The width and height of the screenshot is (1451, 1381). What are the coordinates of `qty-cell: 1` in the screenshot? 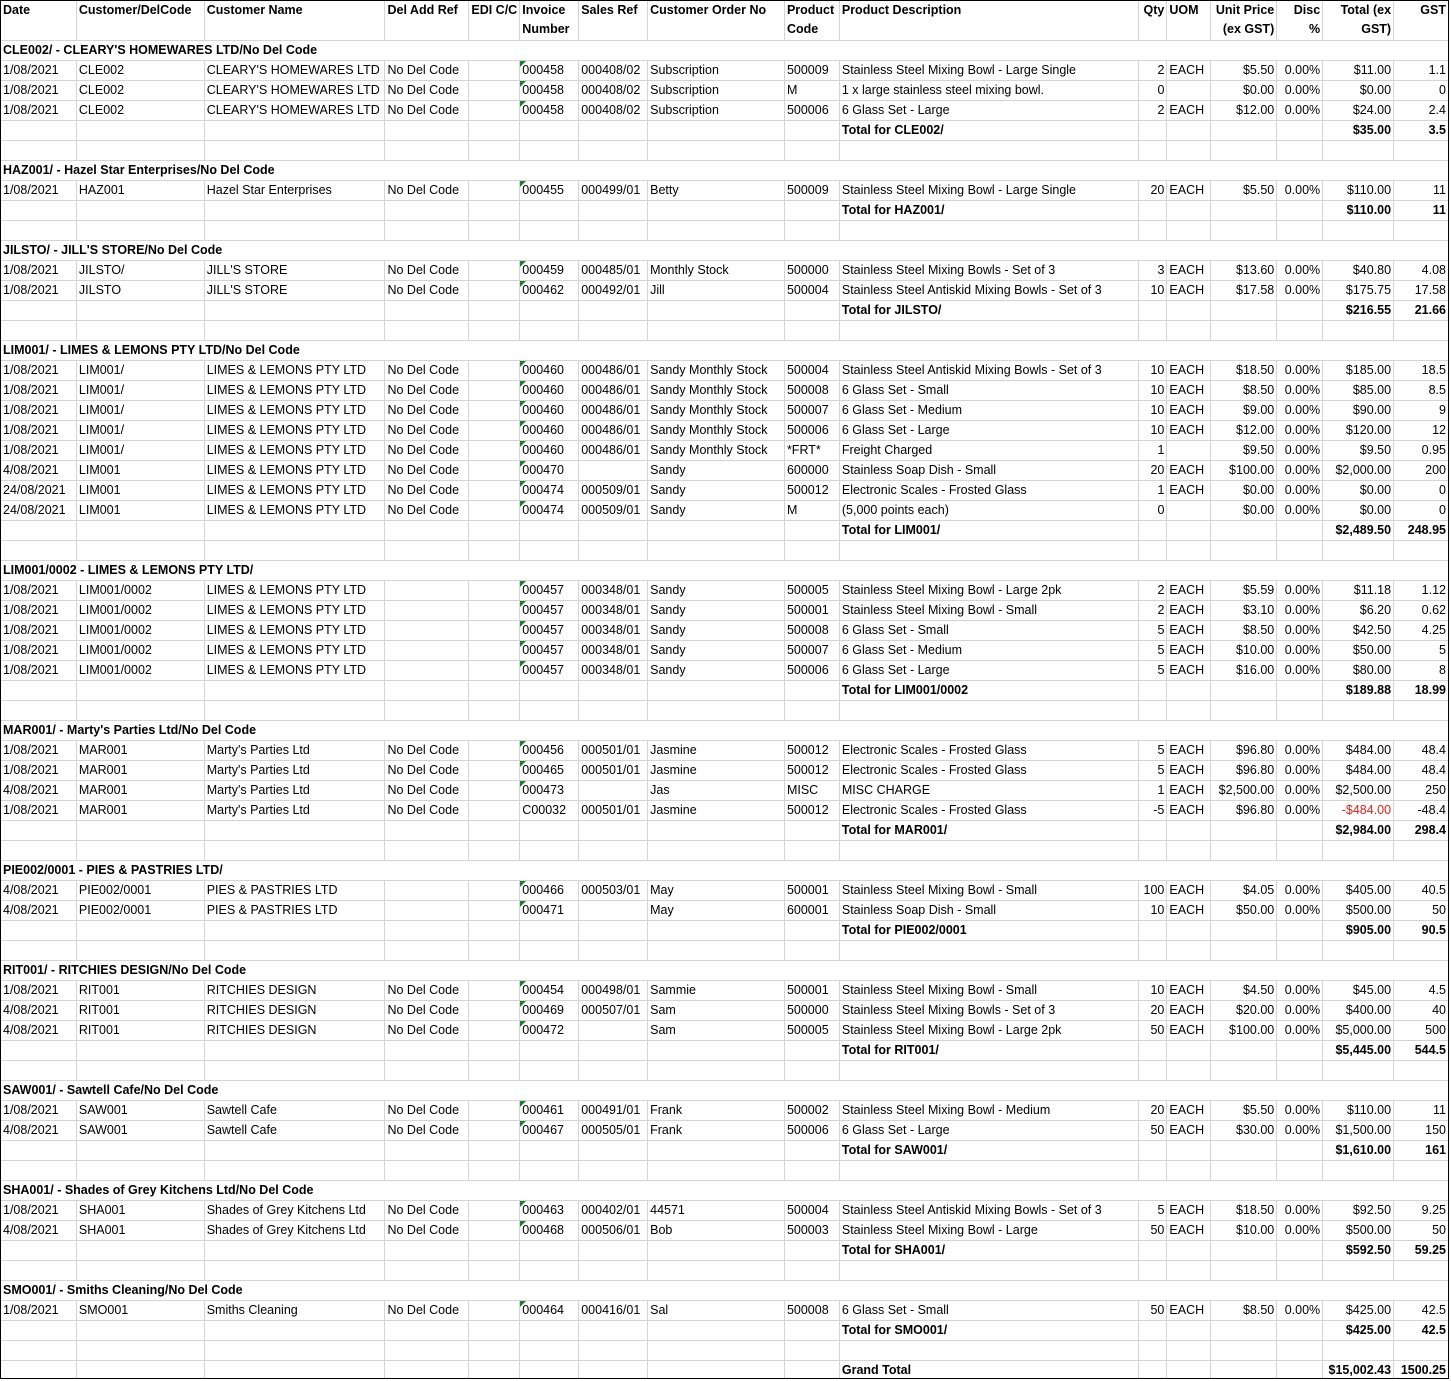 It's located at (1153, 490).